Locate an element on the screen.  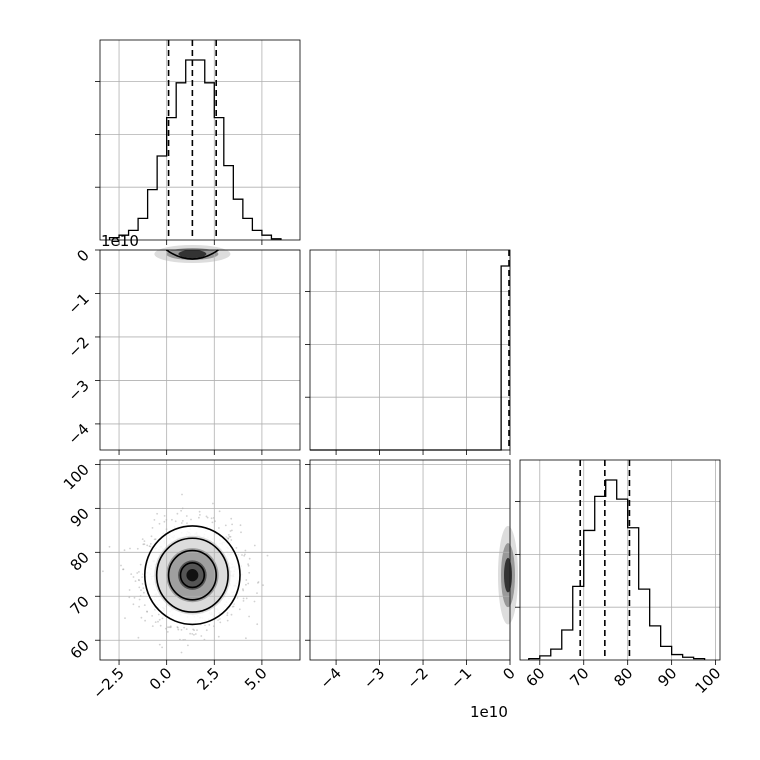
y-tick-label-2-2: 80 is located at coordinates (80, 561).